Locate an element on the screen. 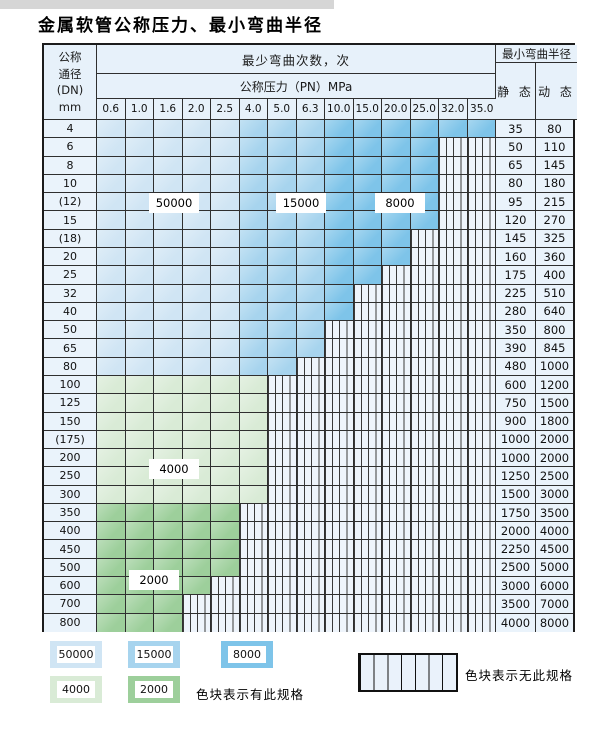  table-row: 700 3500 7000 is located at coordinates (308, 604).